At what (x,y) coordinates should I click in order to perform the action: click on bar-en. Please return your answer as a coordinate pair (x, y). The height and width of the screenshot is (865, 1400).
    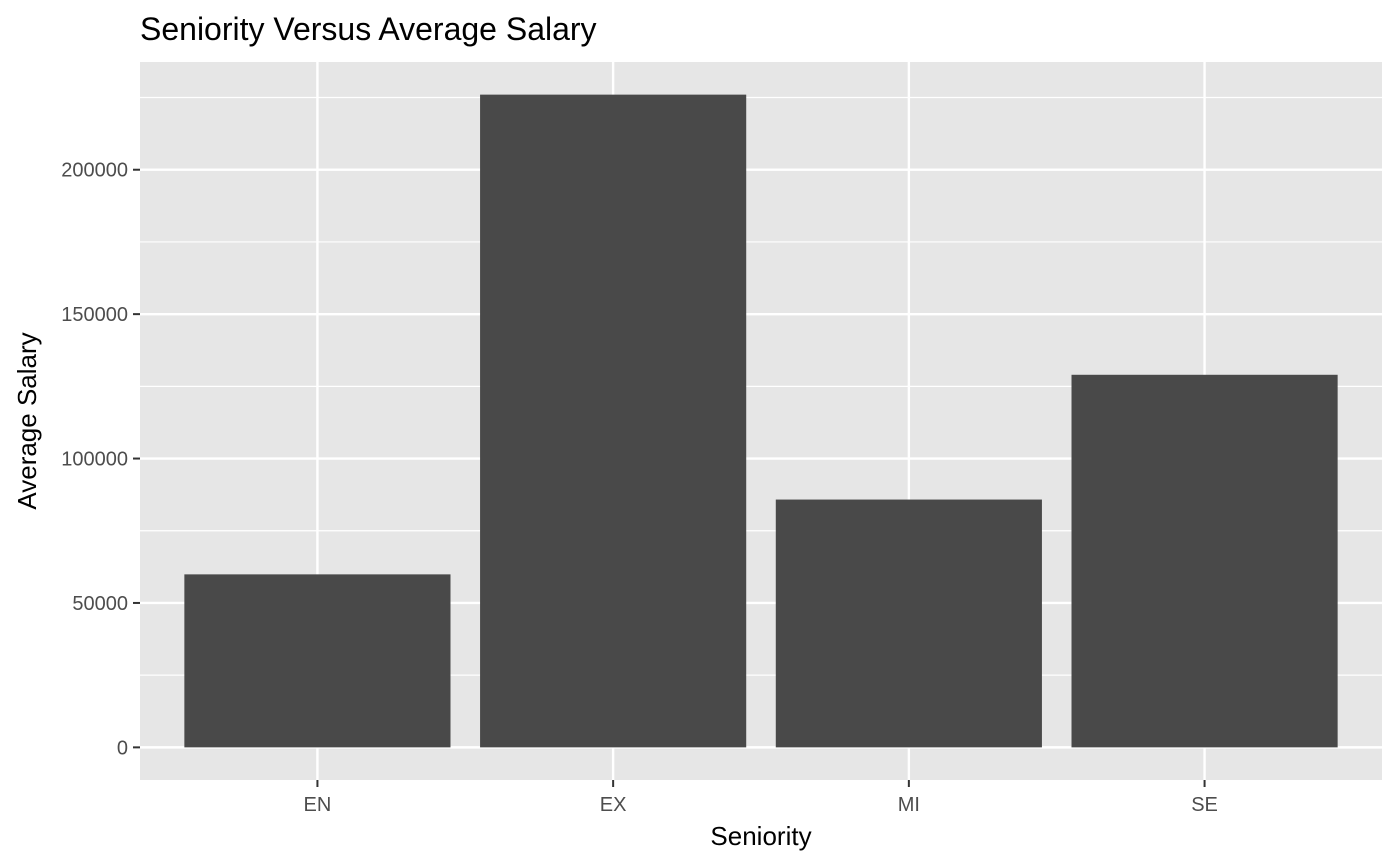
    Looking at the image, I should click on (317, 661).